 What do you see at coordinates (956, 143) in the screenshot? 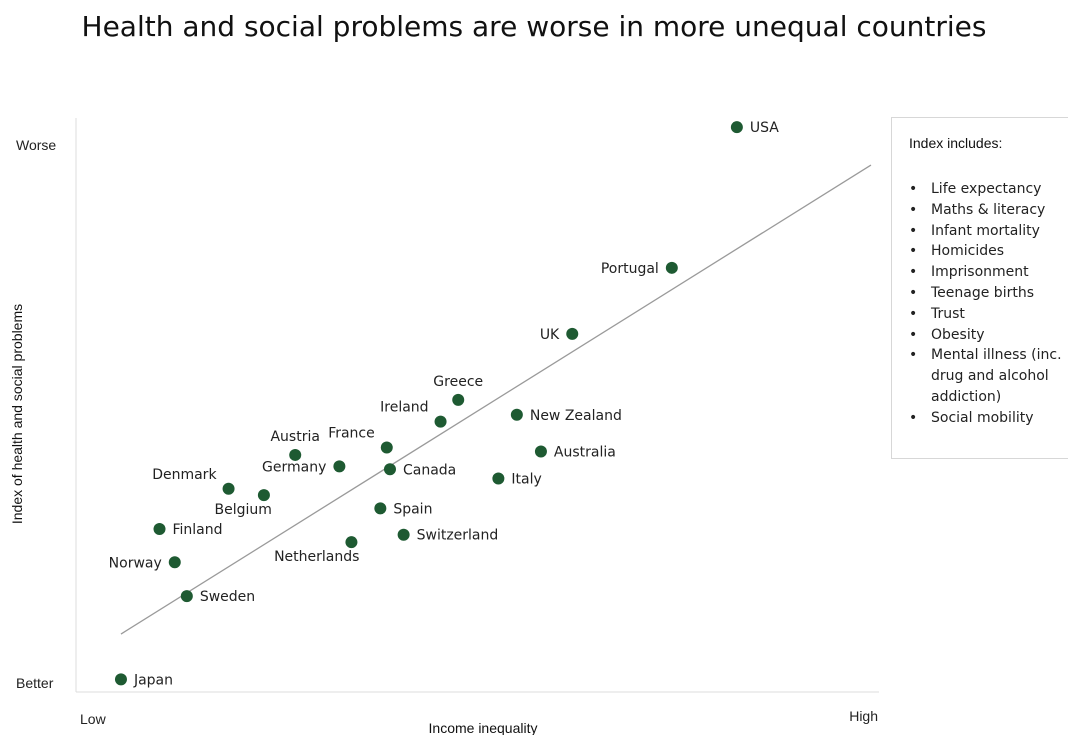
I see `index-includes-title: Index includes:` at bounding box center [956, 143].